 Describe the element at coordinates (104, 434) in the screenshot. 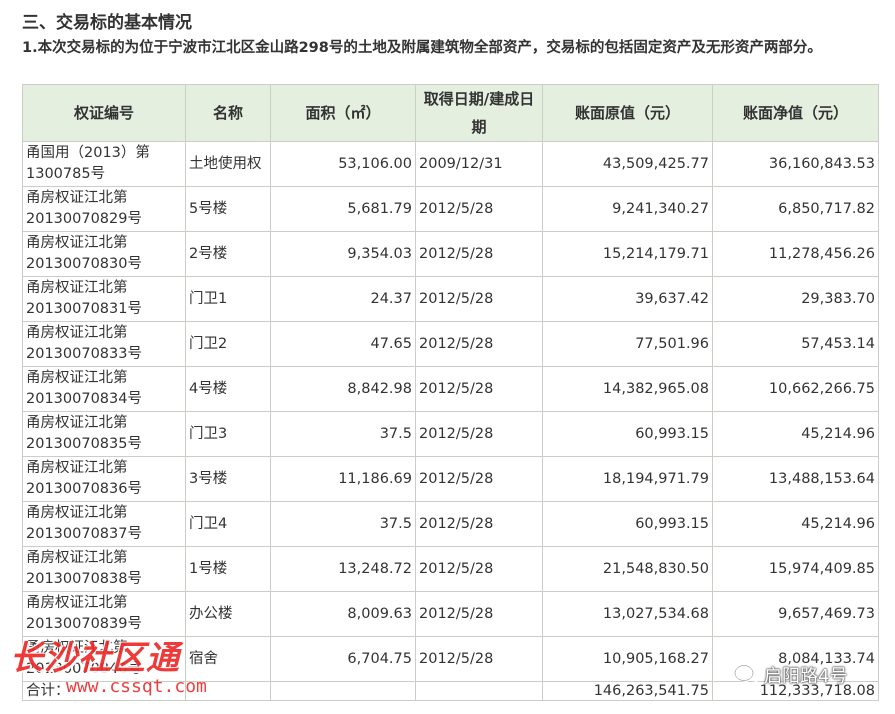

I see `cell-cert-number: 甬房权证江北第20130070835号` at that location.